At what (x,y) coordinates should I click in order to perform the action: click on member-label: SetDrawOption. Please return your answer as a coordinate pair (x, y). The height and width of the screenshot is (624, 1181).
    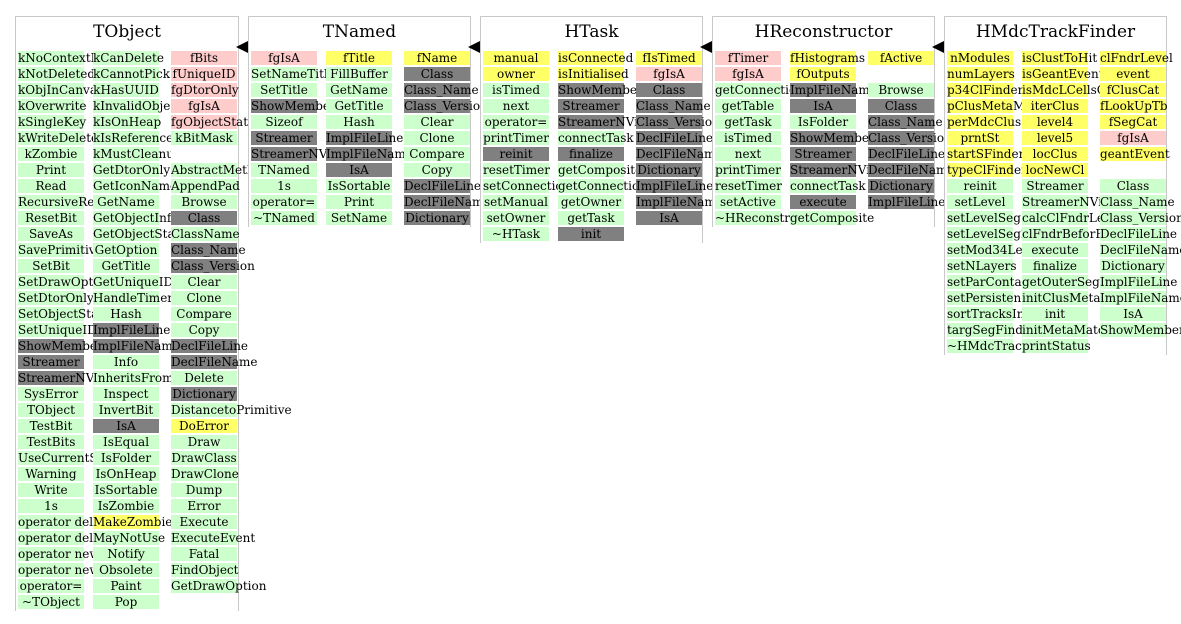
    Looking at the image, I should click on (65, 282).